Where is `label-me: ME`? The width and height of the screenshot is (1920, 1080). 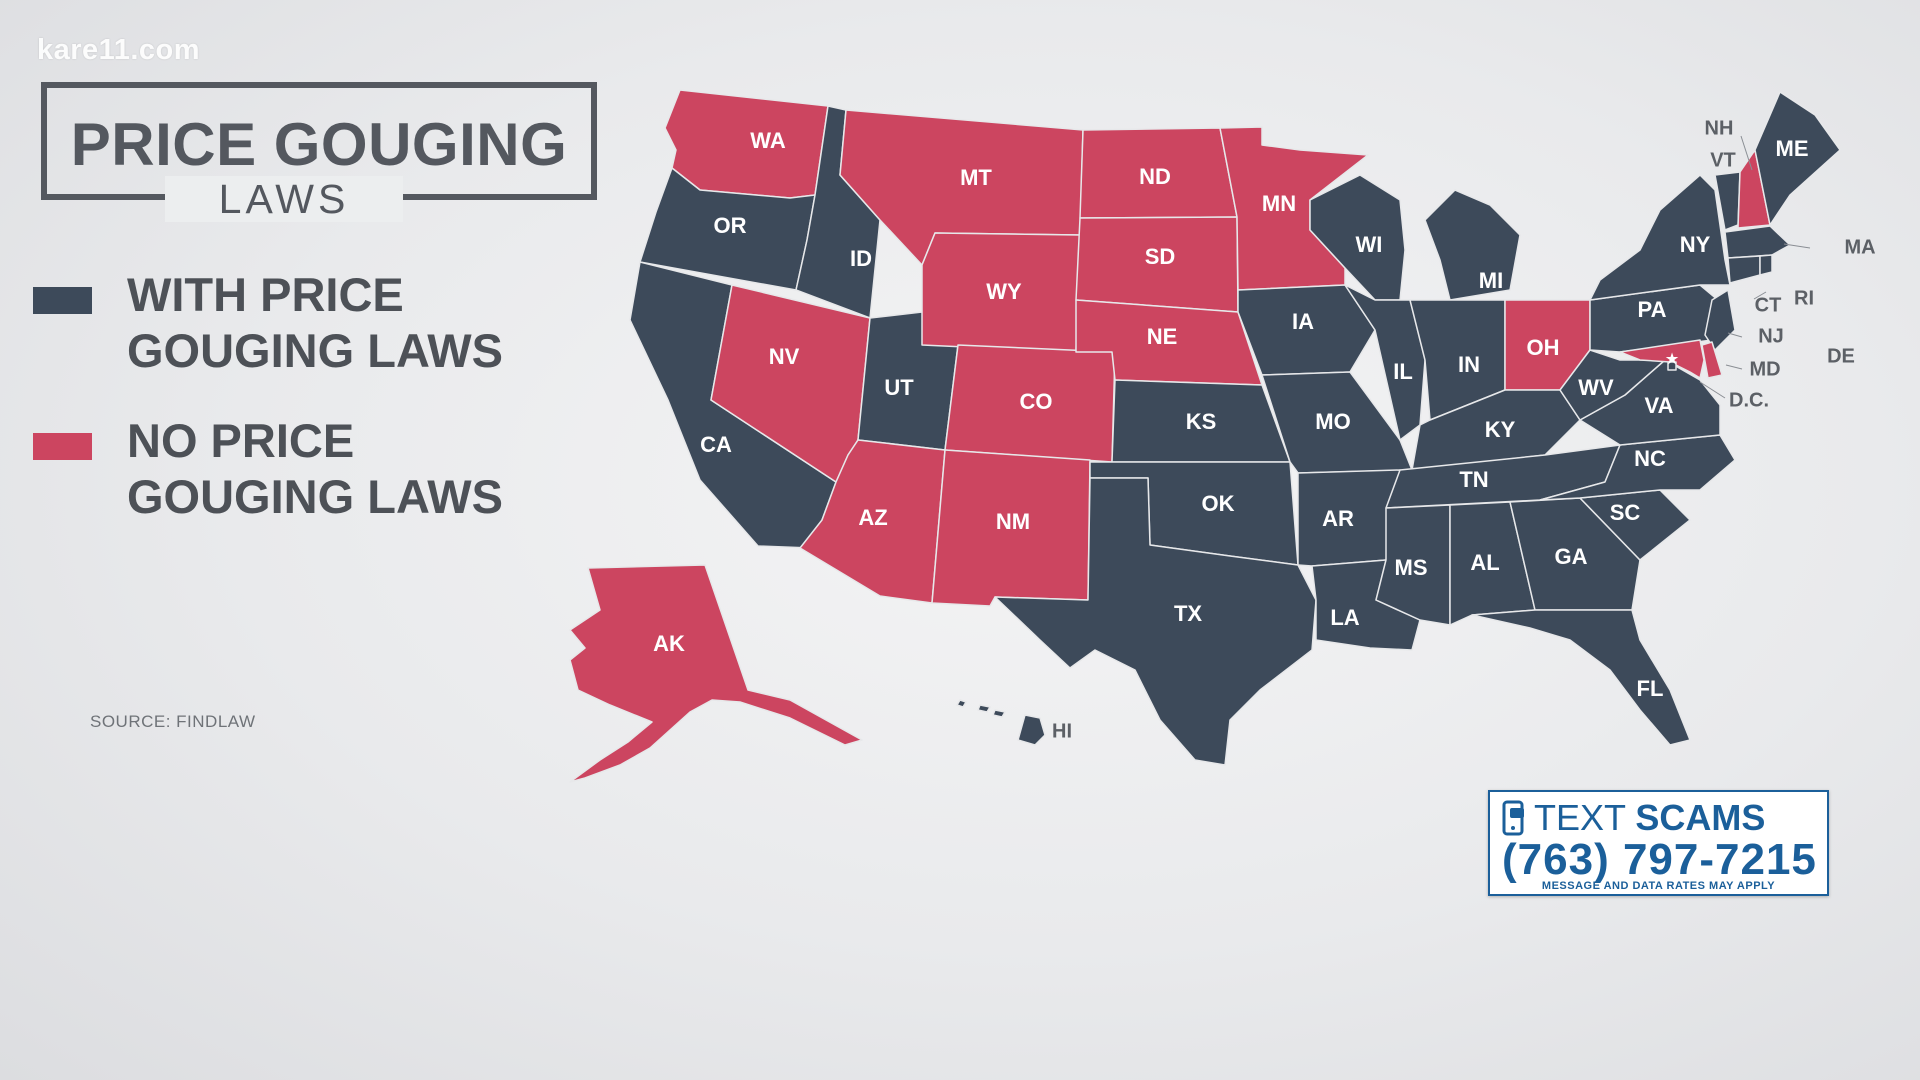
label-me: ME is located at coordinates (1792, 148).